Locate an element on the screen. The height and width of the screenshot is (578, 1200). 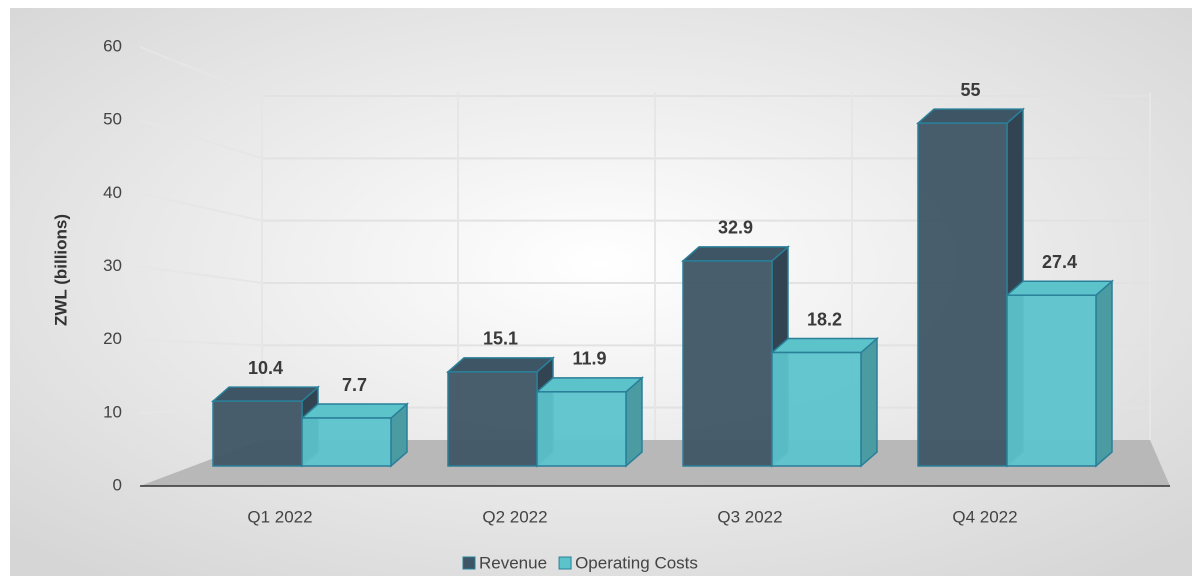
data-label: 27.4 is located at coordinates (1059, 262).